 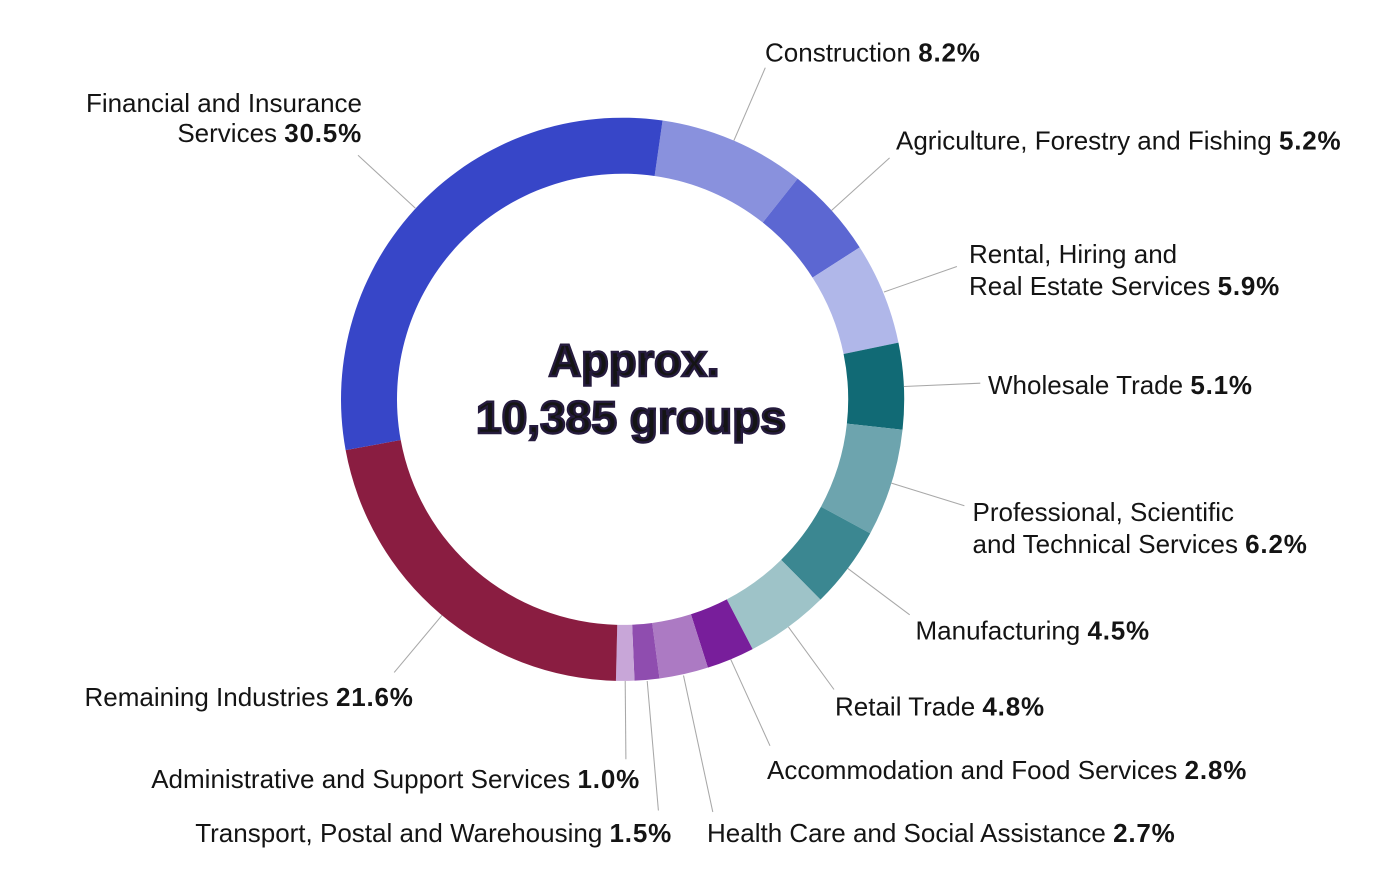 I want to click on svg-text: Retail Trade 4.8%, so click(x=940, y=707).